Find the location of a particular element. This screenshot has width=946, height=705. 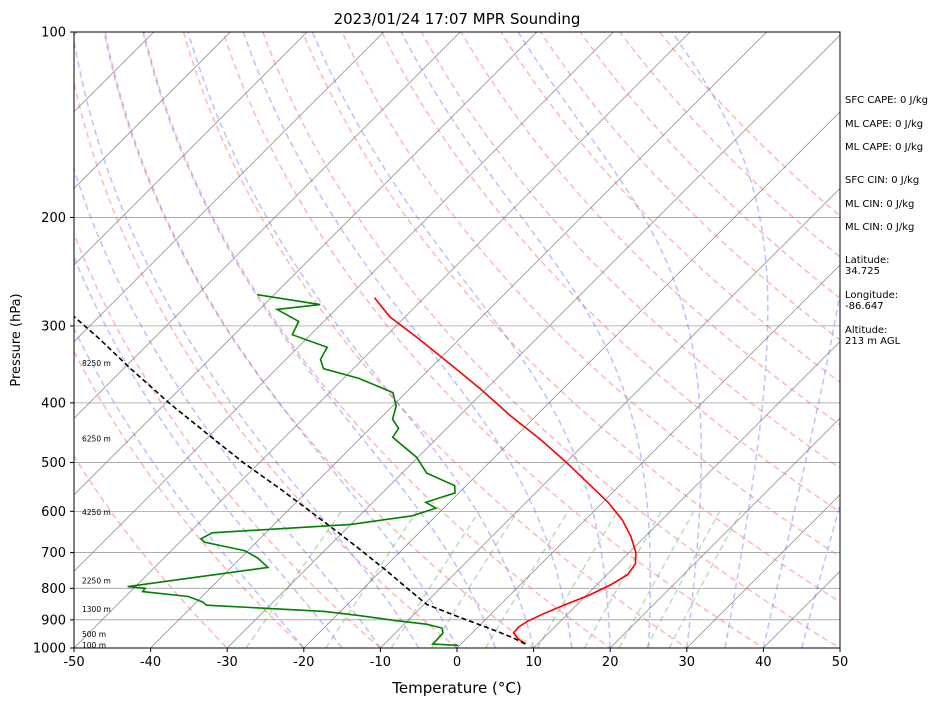

sfc-cin-text: SFC CIN: 0 J/kg is located at coordinates (882, 180).